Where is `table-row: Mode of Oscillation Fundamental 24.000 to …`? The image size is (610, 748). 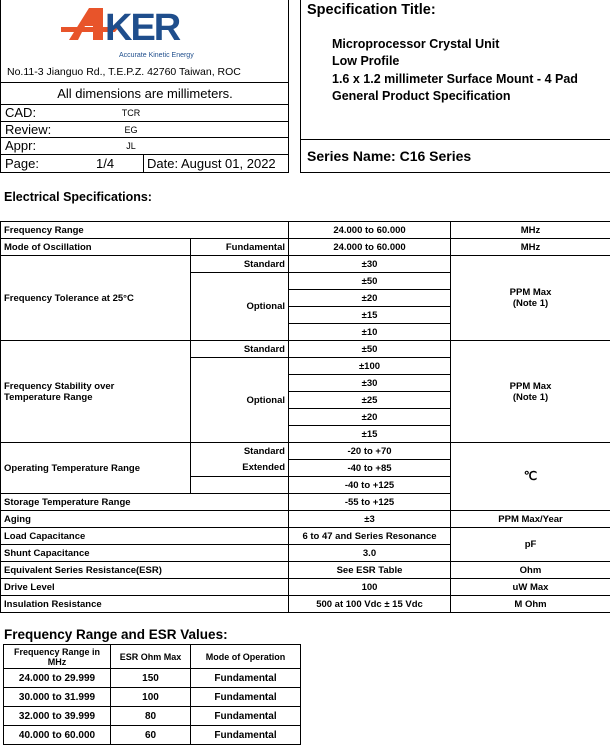
table-row: Mode of Oscillation Fundamental 24.000 to … is located at coordinates (305, 247).